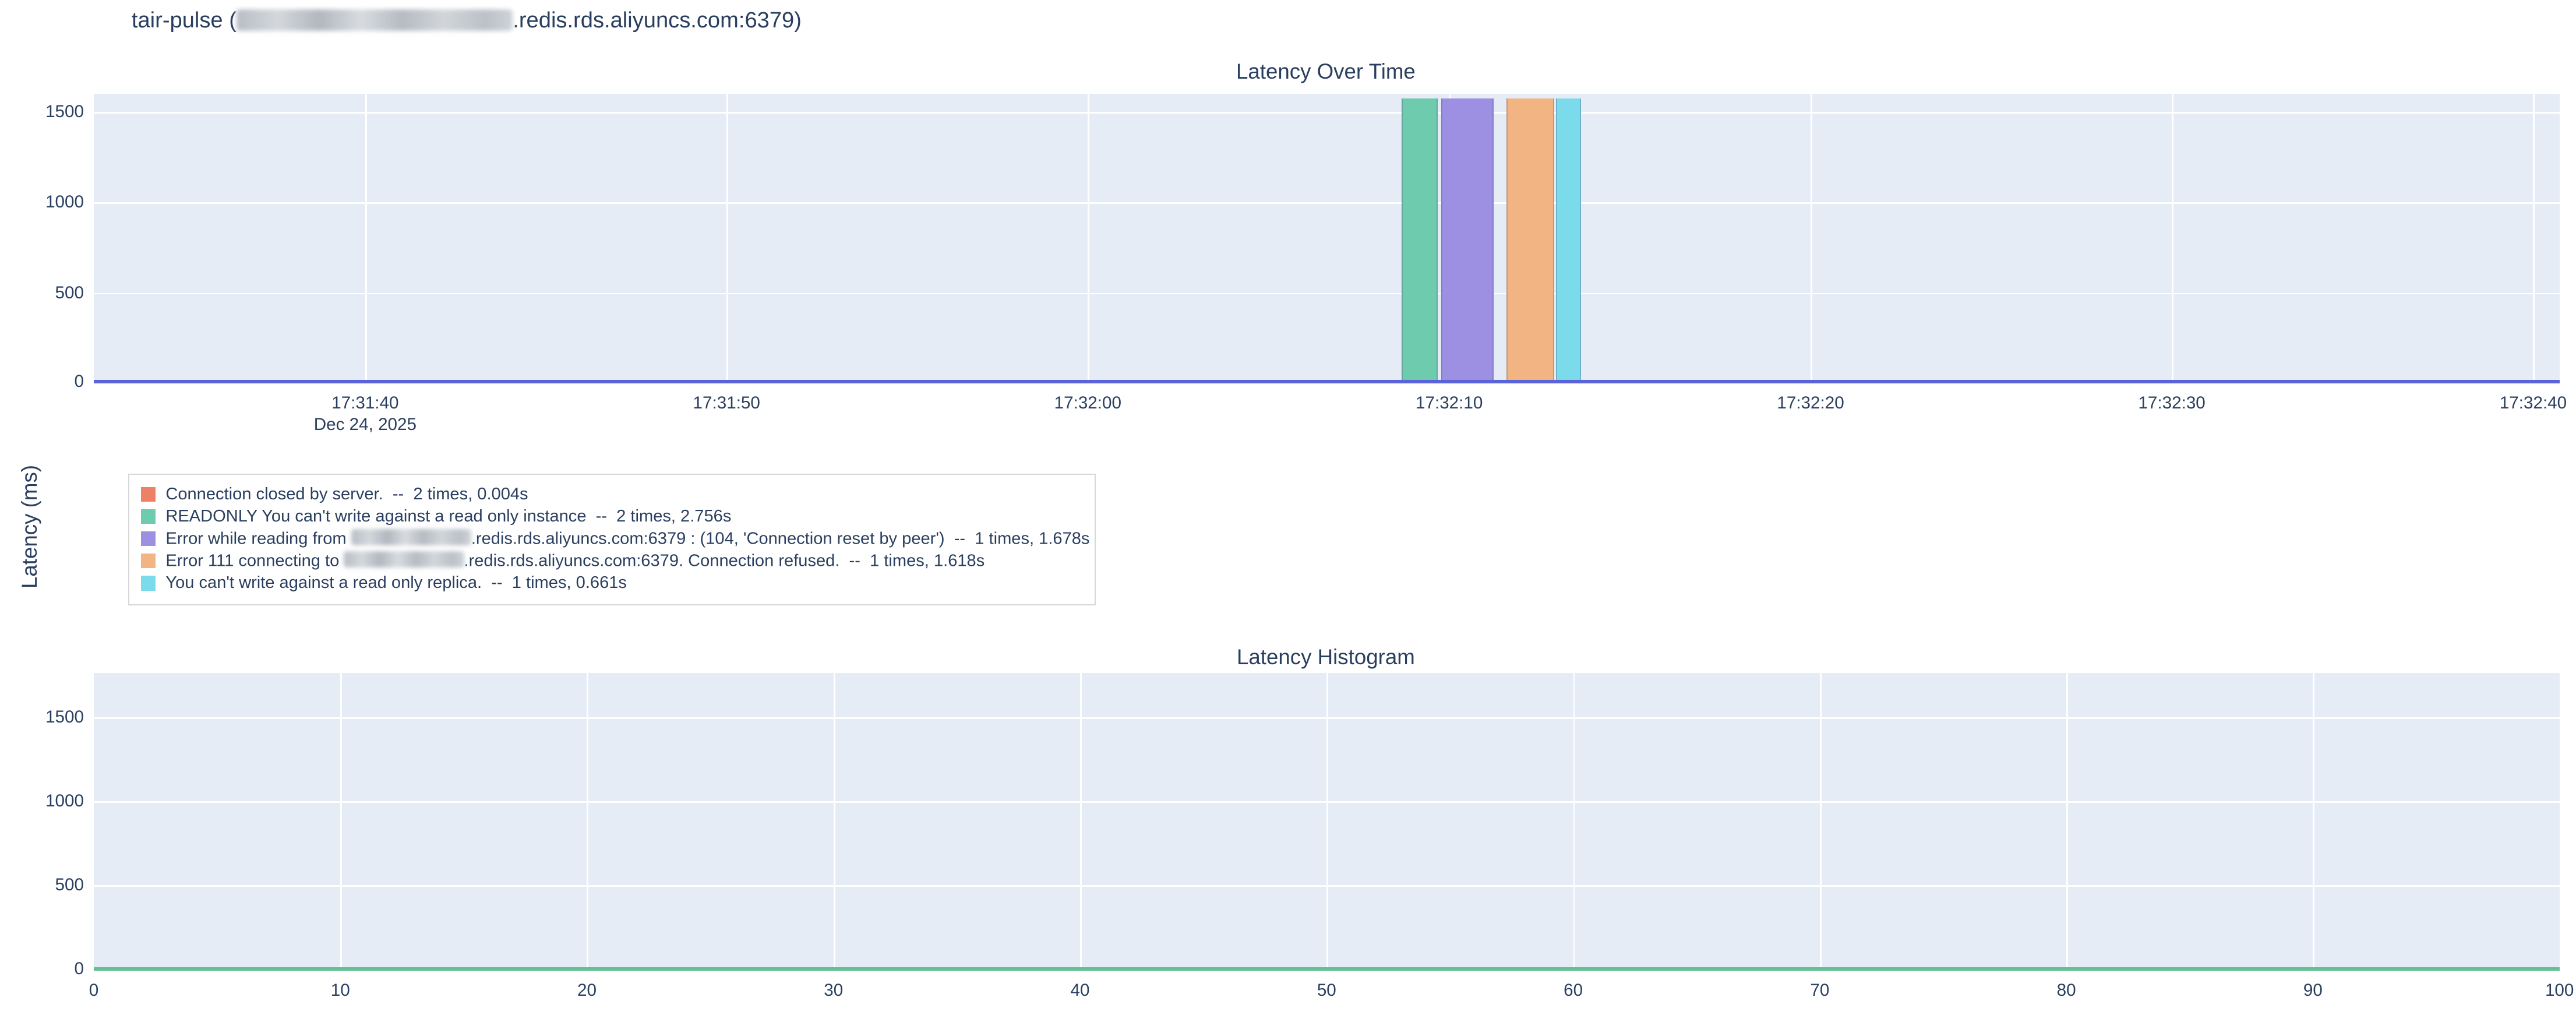 The image size is (2576, 1015). Describe the element at coordinates (587, 990) in the screenshot. I see `x-tick-label: 20` at that location.